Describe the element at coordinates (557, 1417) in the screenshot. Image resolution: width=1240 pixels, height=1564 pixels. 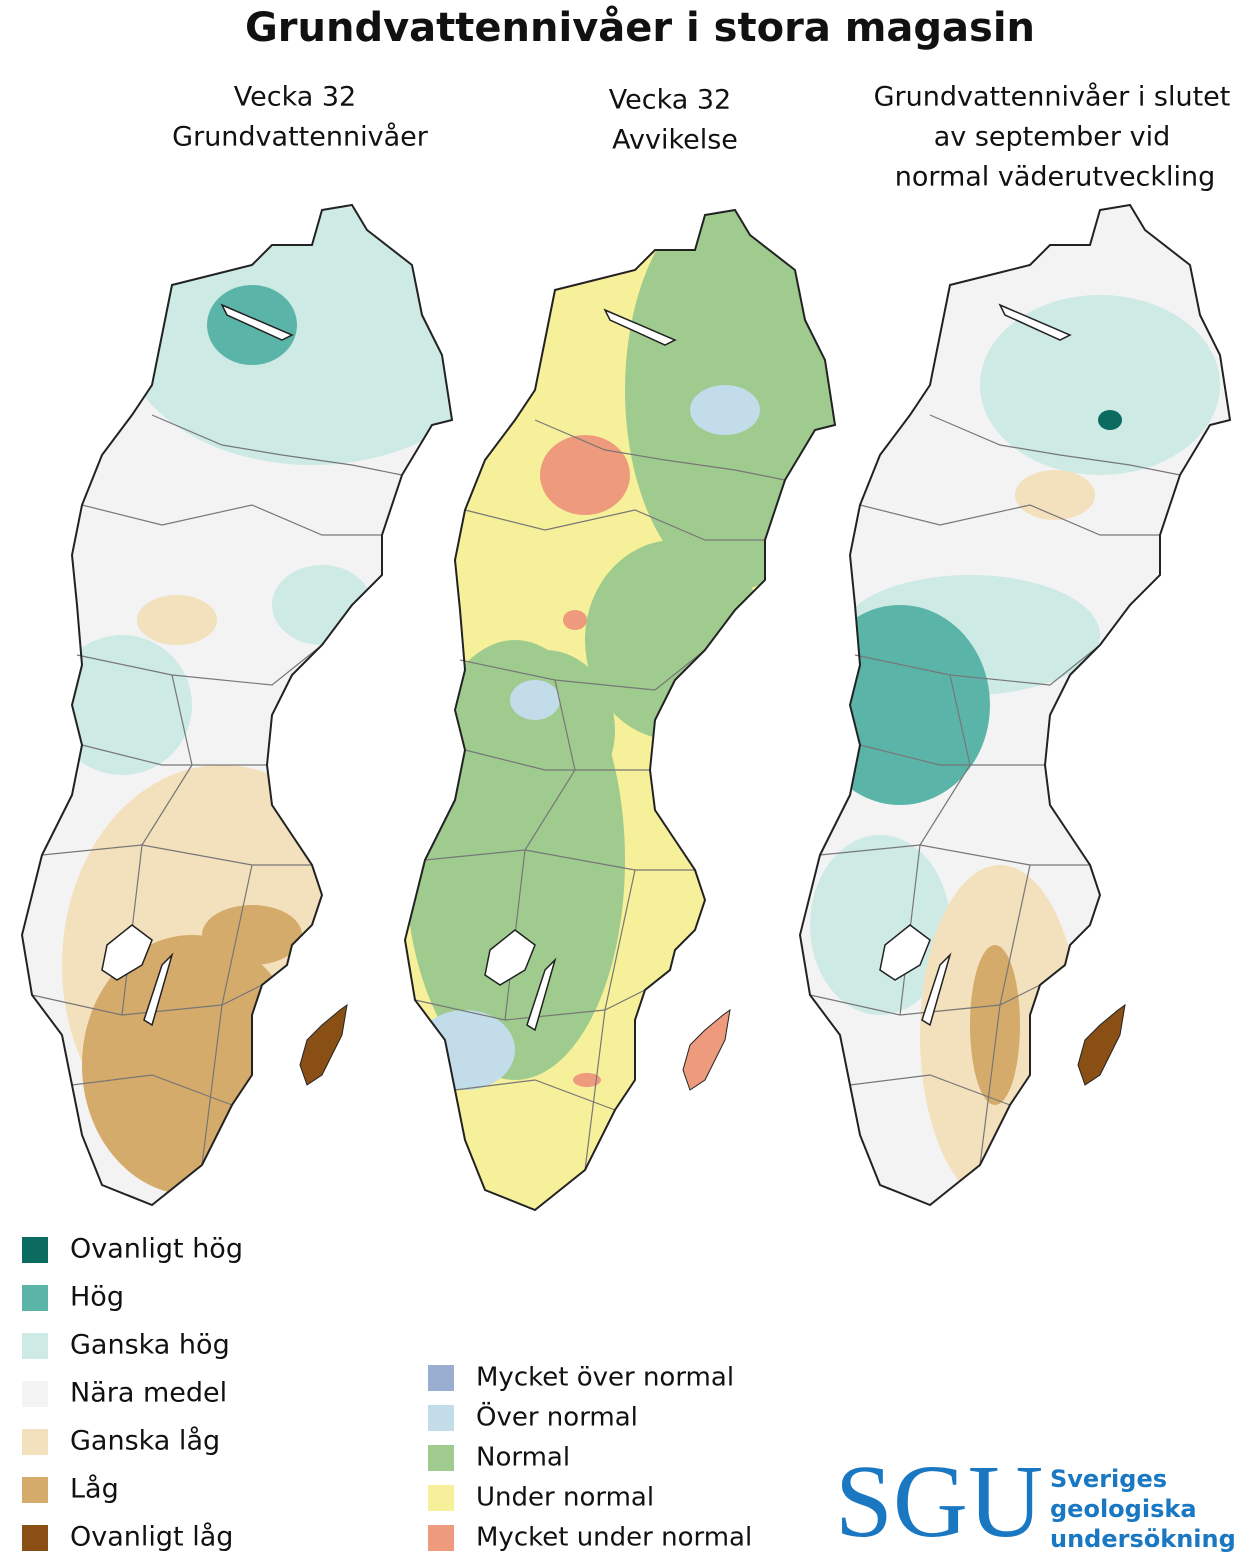
I see `legend-label: Över normal` at that location.